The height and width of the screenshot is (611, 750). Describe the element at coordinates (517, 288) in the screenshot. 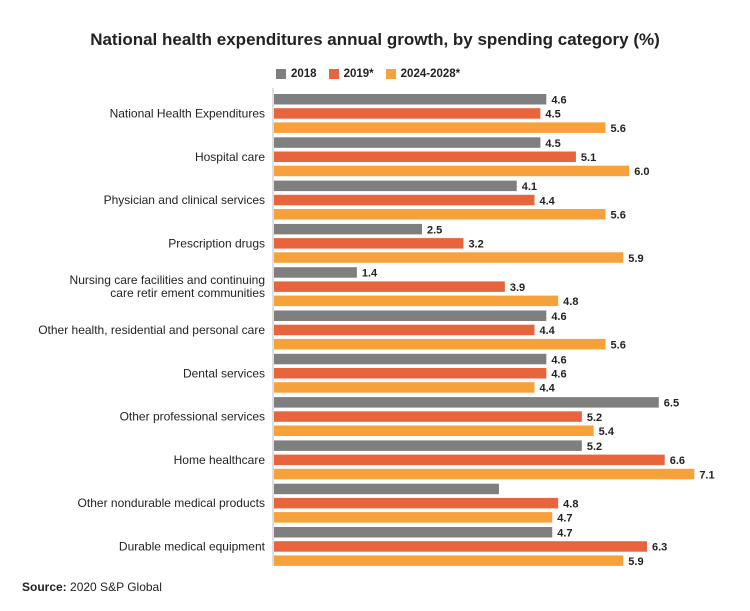

I see `data-label: 3.9` at that location.